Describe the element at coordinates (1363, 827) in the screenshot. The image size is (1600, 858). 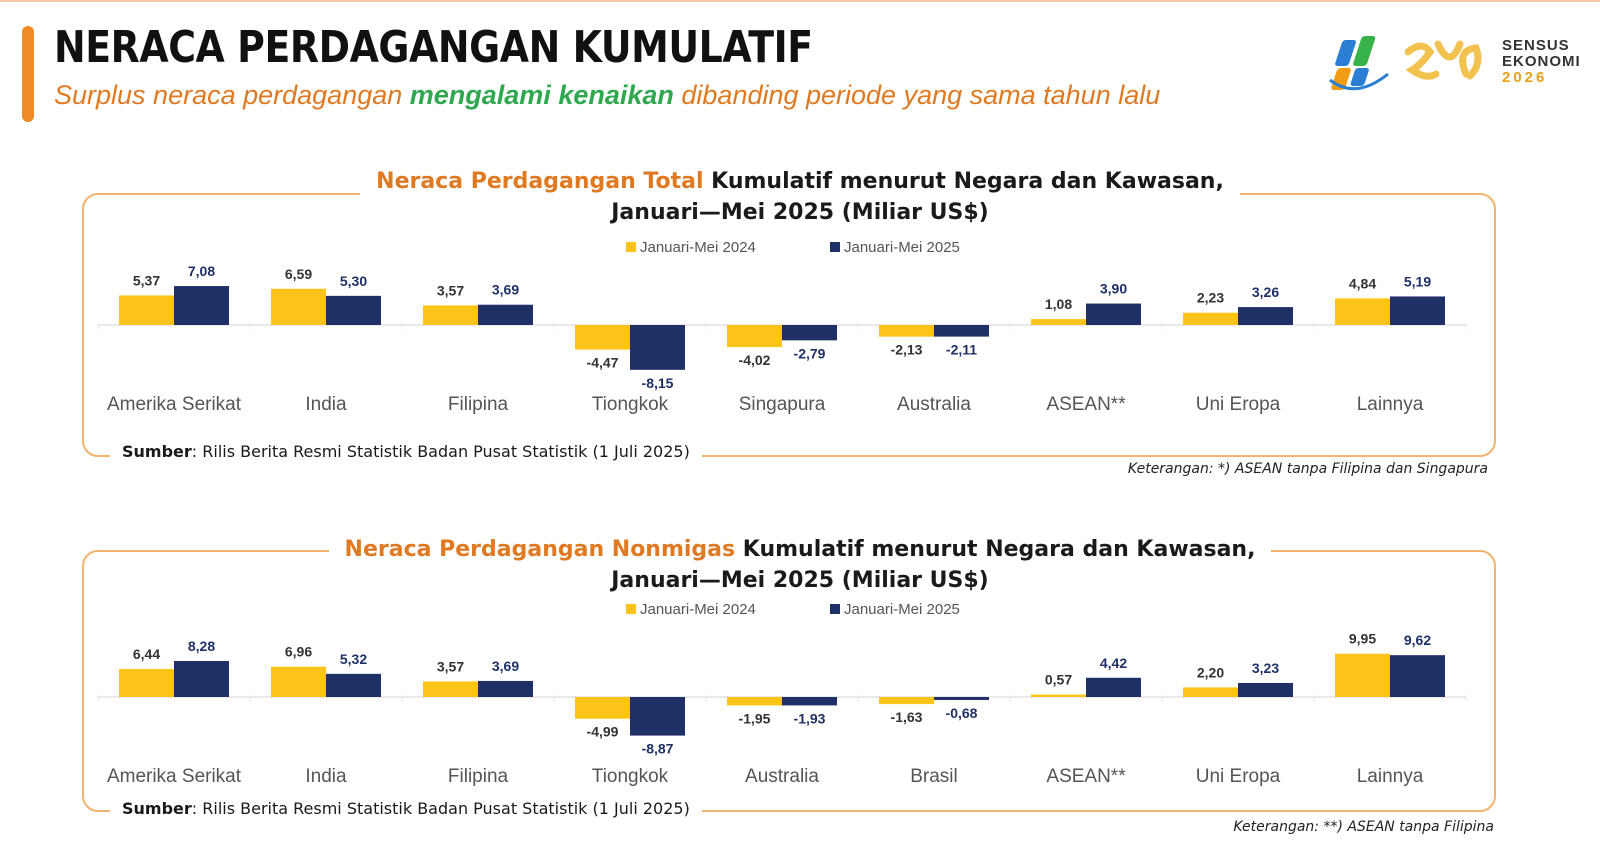
I see `panel-2-note: Keterangan: **) ASEAN tanpa Filipina` at that location.